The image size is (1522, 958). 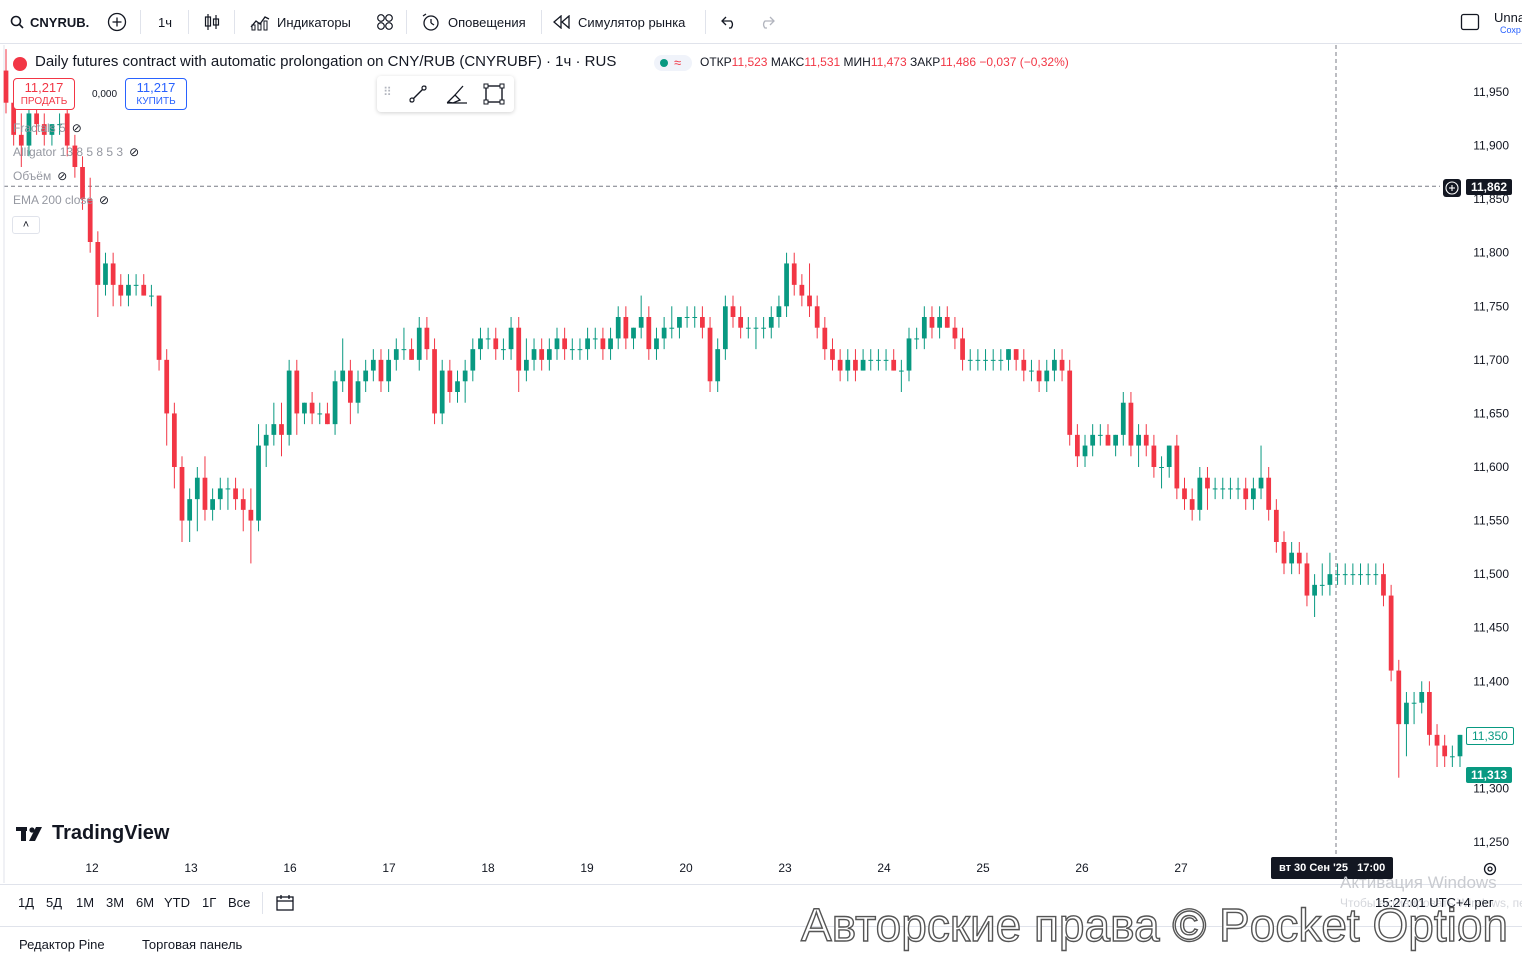 What do you see at coordinates (385, 22) in the screenshot?
I see `templates-button` at bounding box center [385, 22].